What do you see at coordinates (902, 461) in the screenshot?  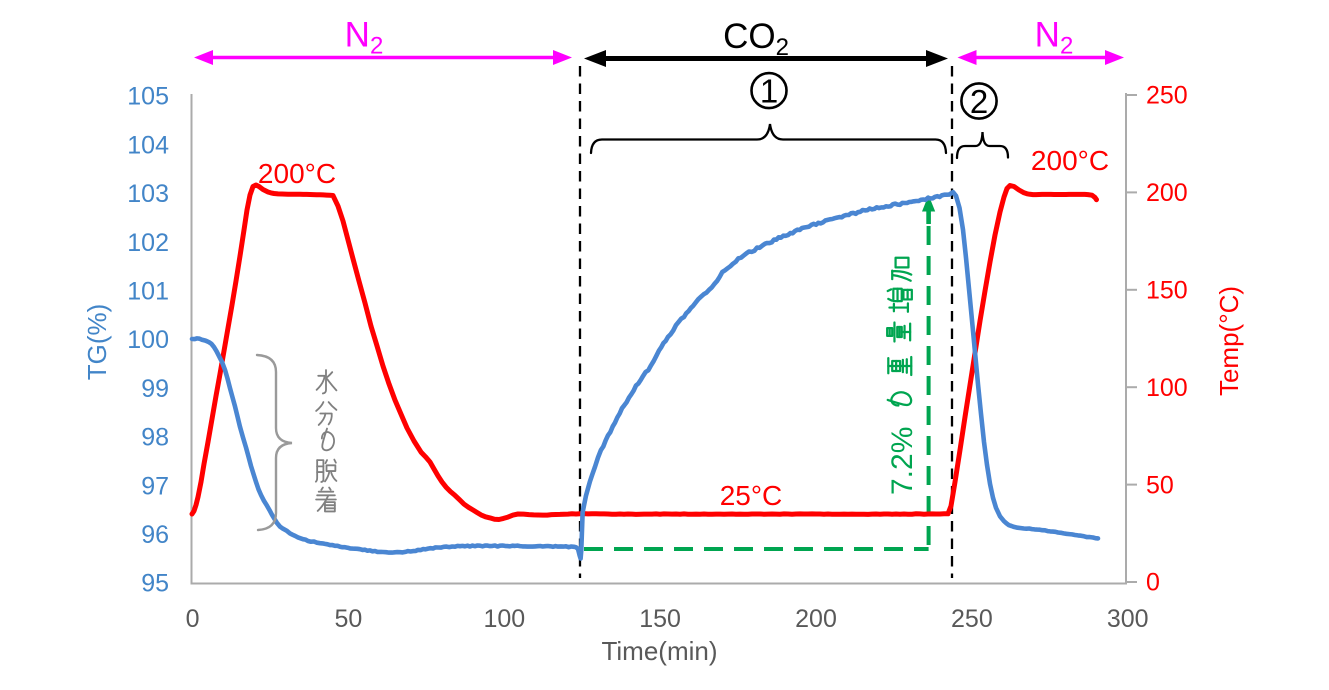 I see `svg-text: 7.2%` at bounding box center [902, 461].